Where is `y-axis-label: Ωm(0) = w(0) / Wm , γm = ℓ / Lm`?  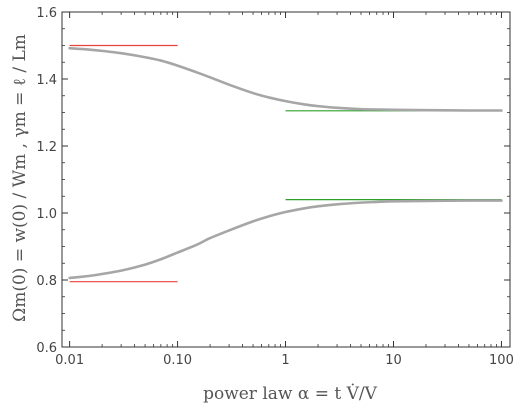
y-axis-label: Ωm(0) = w(0) / Wm , γm = ℓ / Lm is located at coordinates (20, 178).